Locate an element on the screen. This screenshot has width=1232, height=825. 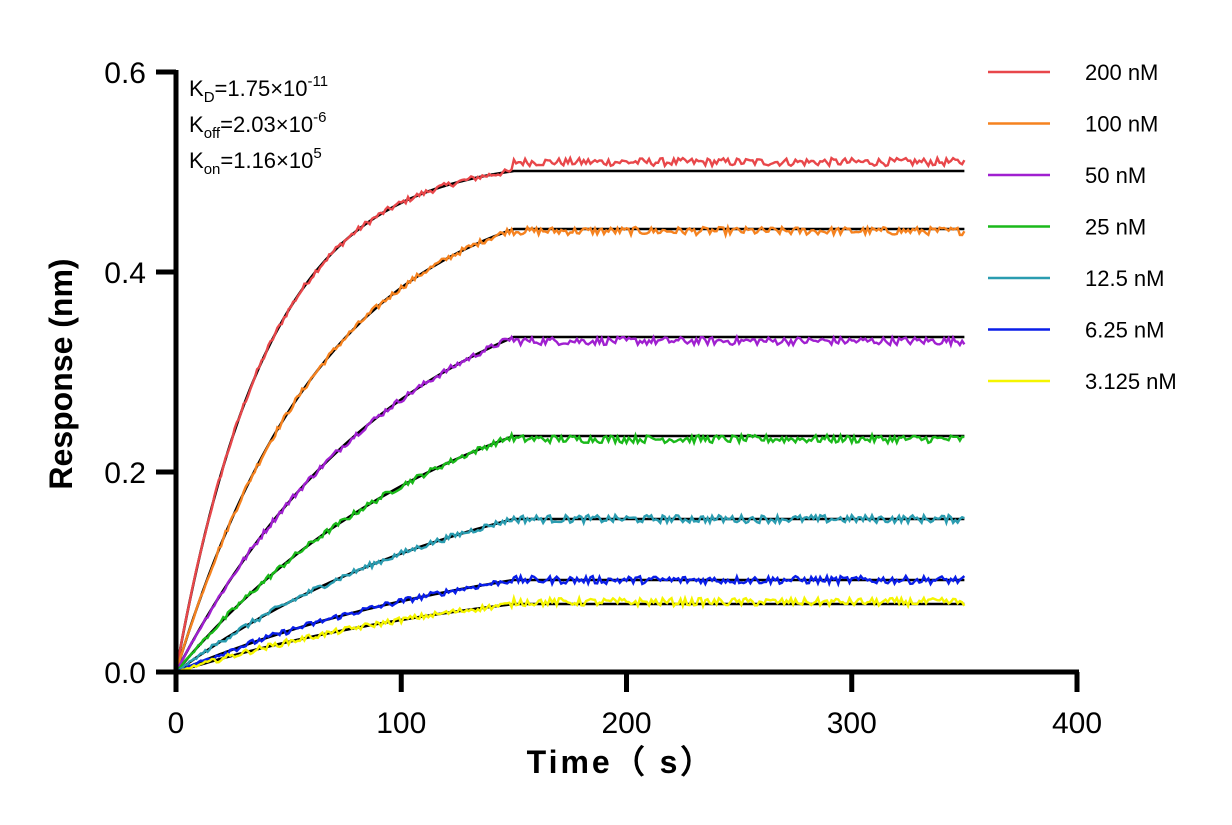
measured-curve-3-125nM is located at coordinates (570, 633).